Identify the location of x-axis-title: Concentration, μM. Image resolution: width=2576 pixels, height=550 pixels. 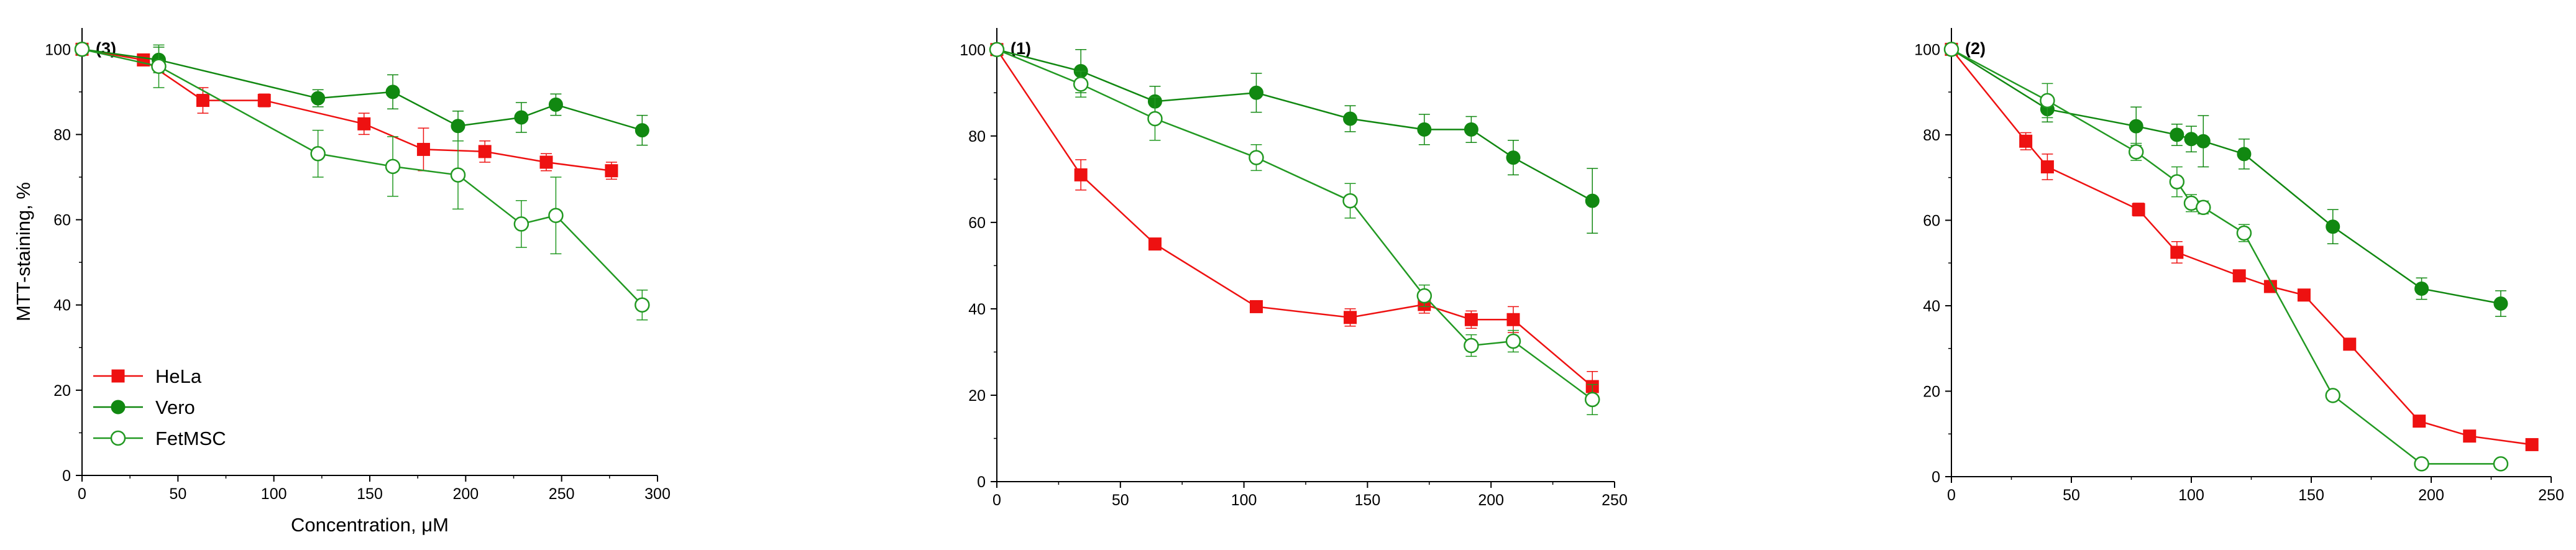
(370, 525).